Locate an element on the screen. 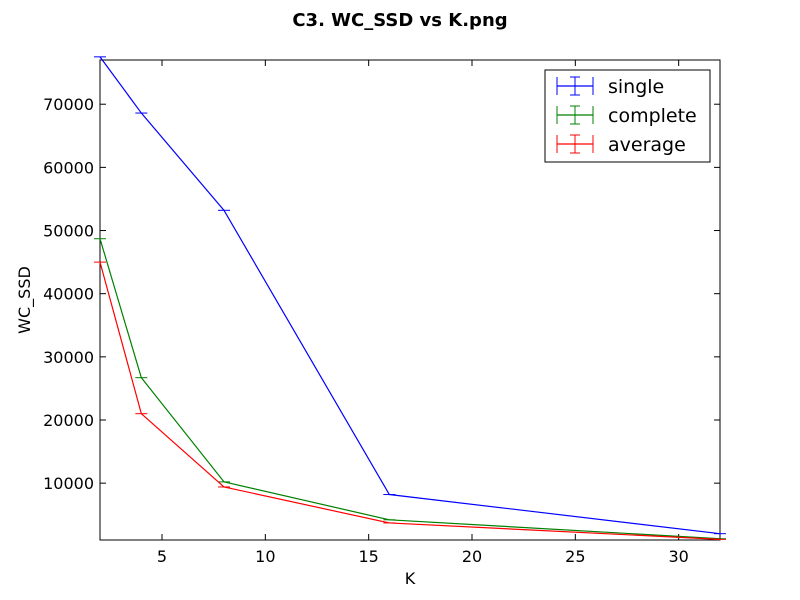  y-tick-label: 20000 is located at coordinates (68, 420).